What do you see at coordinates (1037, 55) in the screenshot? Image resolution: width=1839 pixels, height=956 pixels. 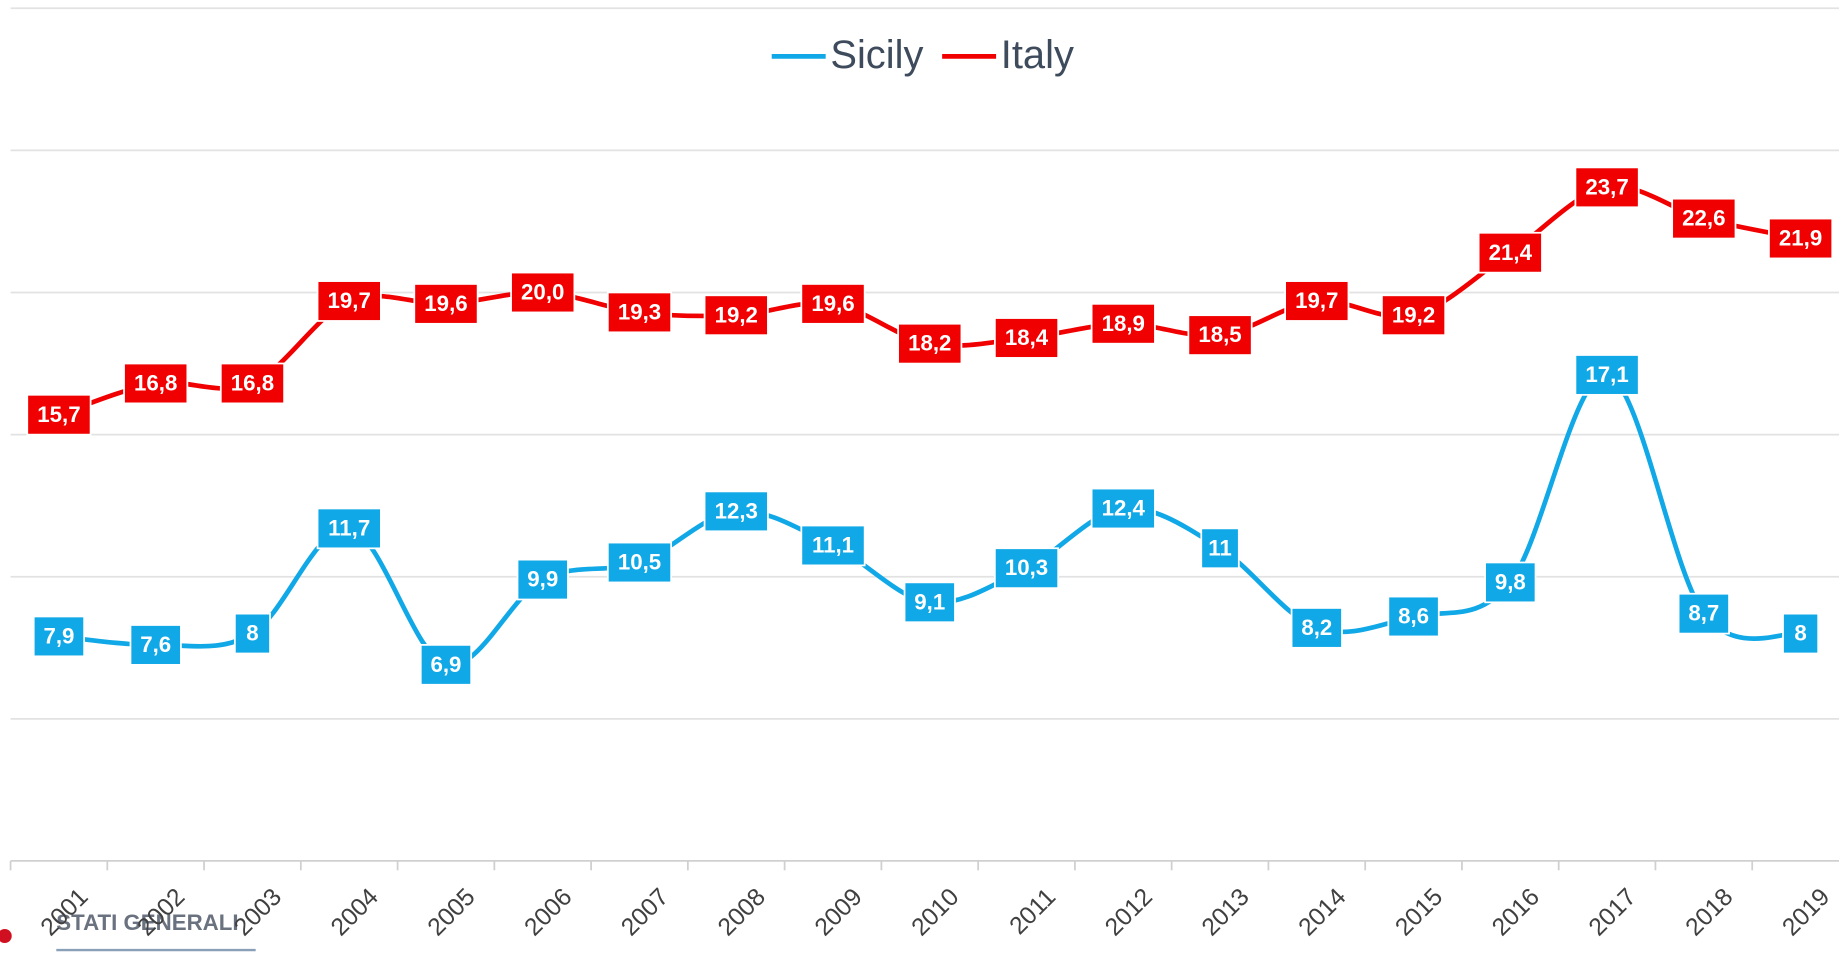 I see `legend-label: Italy` at bounding box center [1037, 55].